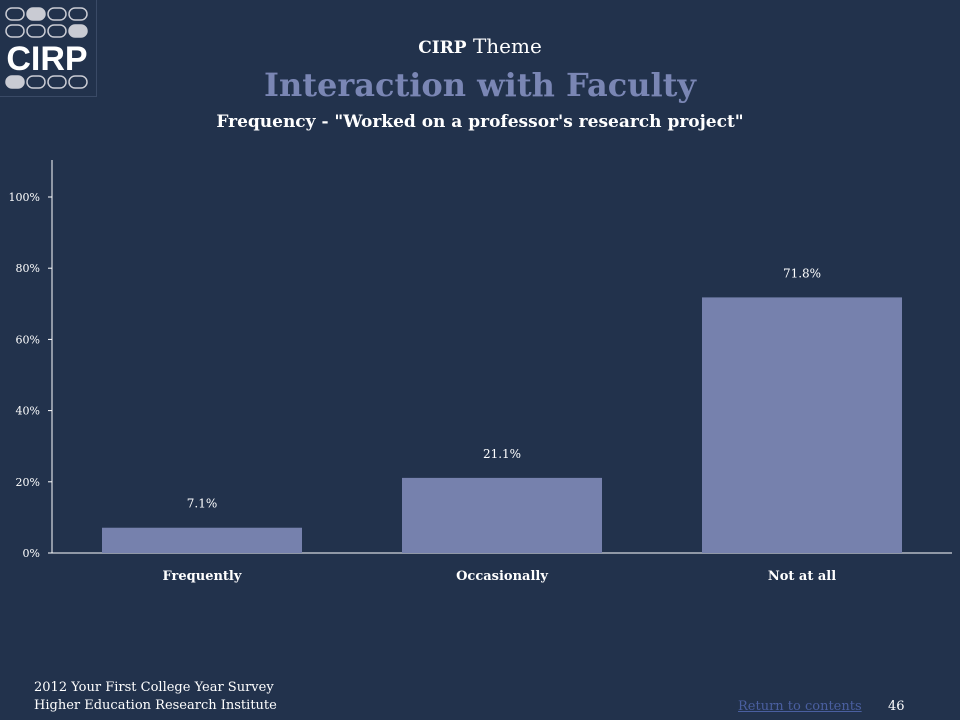  I want to click on bar-value-label: 71.8%, so click(802, 273).